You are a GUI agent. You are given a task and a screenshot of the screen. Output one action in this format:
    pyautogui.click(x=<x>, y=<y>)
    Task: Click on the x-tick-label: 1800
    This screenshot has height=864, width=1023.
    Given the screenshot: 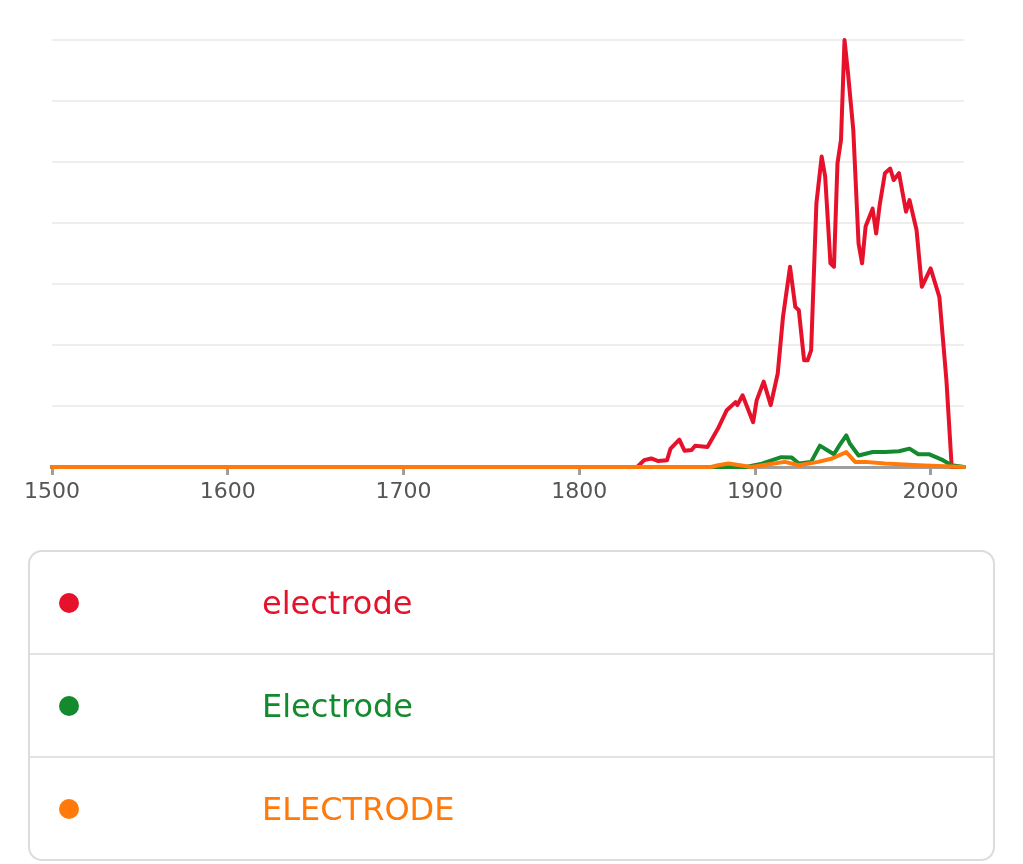 What is the action you would take?
    pyautogui.click(x=579, y=490)
    